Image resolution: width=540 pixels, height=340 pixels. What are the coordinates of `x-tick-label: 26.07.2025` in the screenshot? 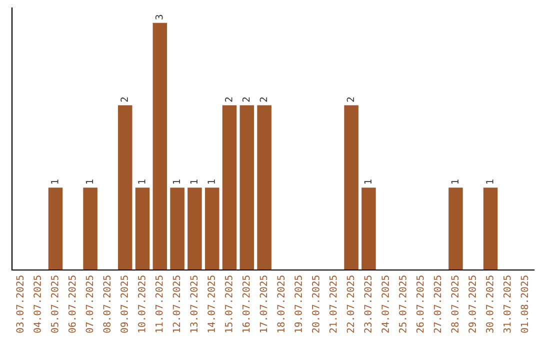 It's located at (420, 304).